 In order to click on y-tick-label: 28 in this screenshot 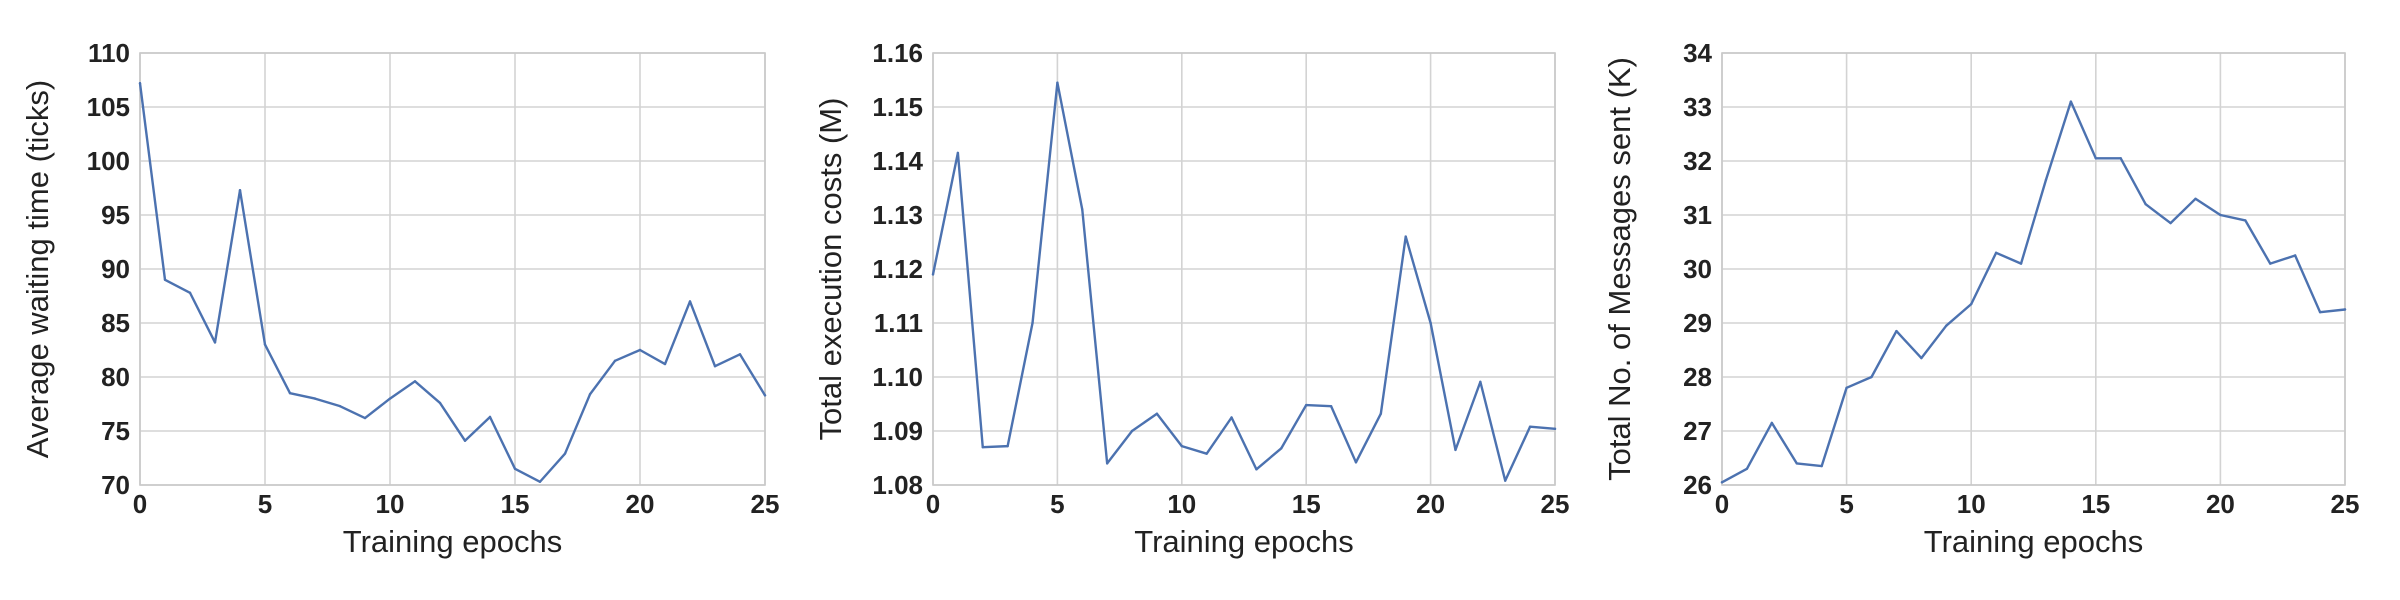, I will do `click(1697, 377)`.